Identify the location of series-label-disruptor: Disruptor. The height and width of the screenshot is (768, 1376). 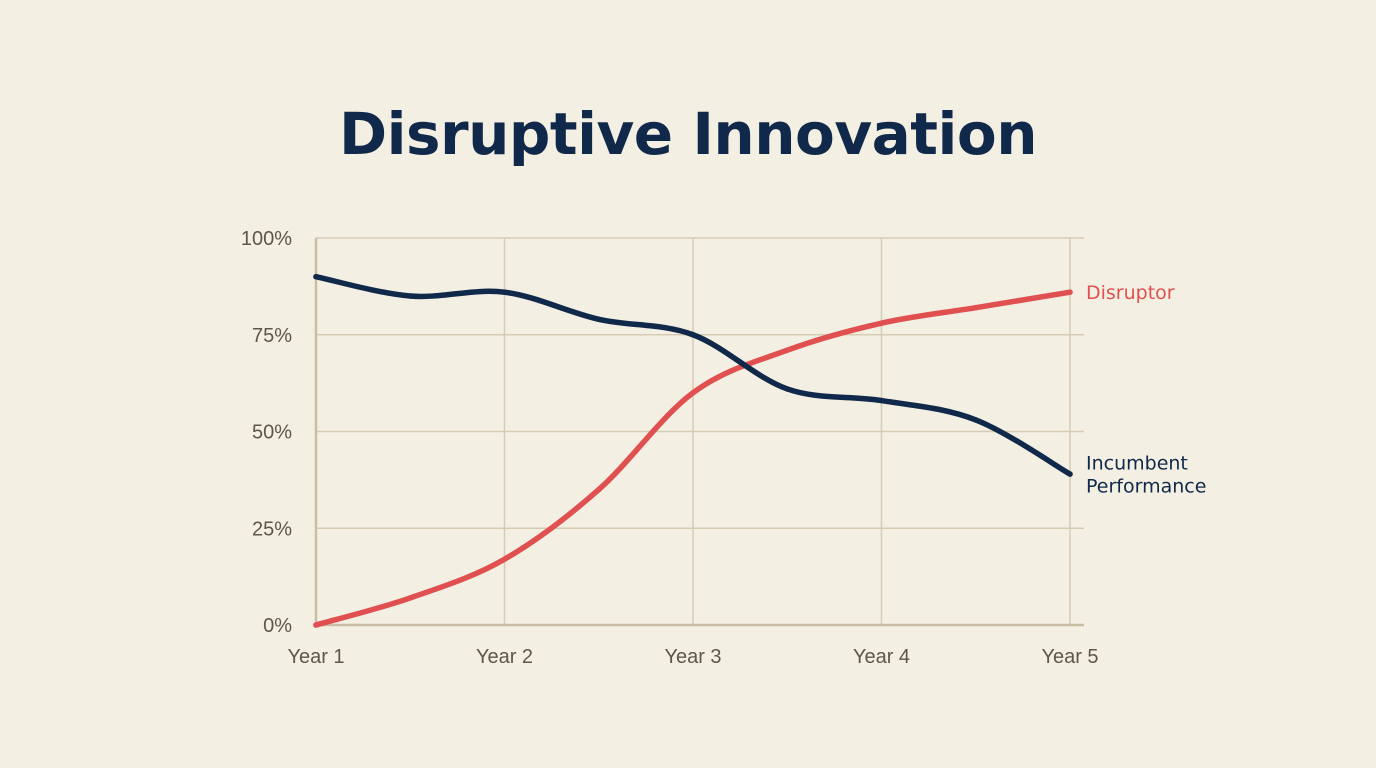
(1130, 293).